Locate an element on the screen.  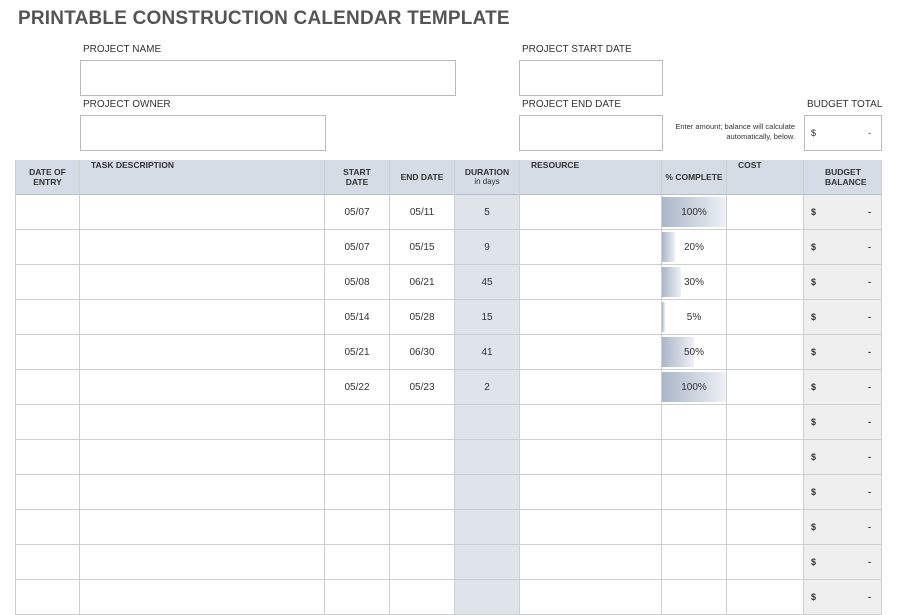
percent: 50% is located at coordinates (693, 352).